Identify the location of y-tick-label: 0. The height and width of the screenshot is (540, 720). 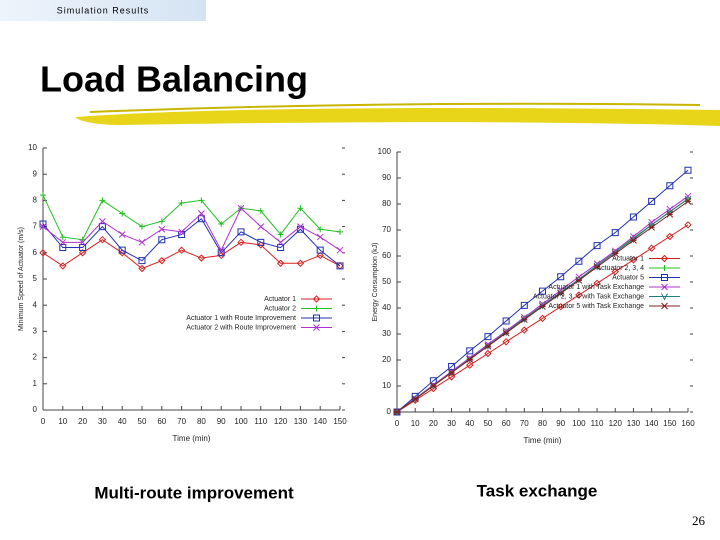
(389, 411).